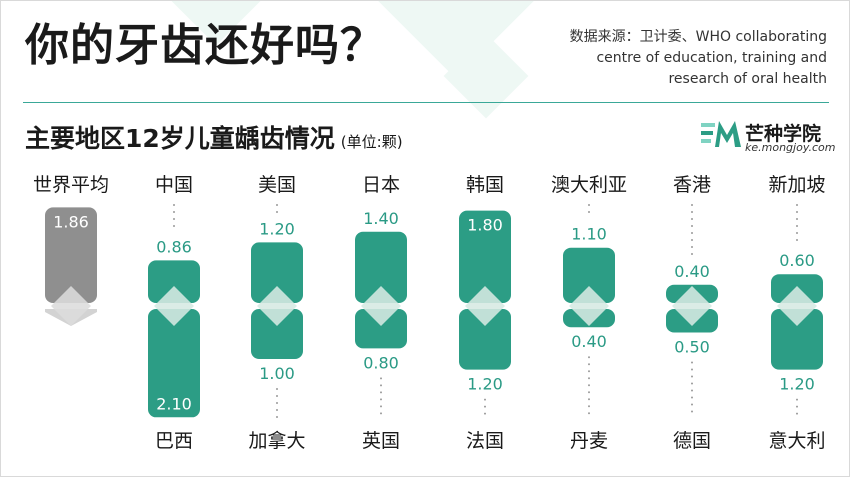 Image resolution: width=850 pixels, height=477 pixels. Describe the element at coordinates (174, 441) in the screenshot. I see `region-label-bottom: 巴西` at that location.